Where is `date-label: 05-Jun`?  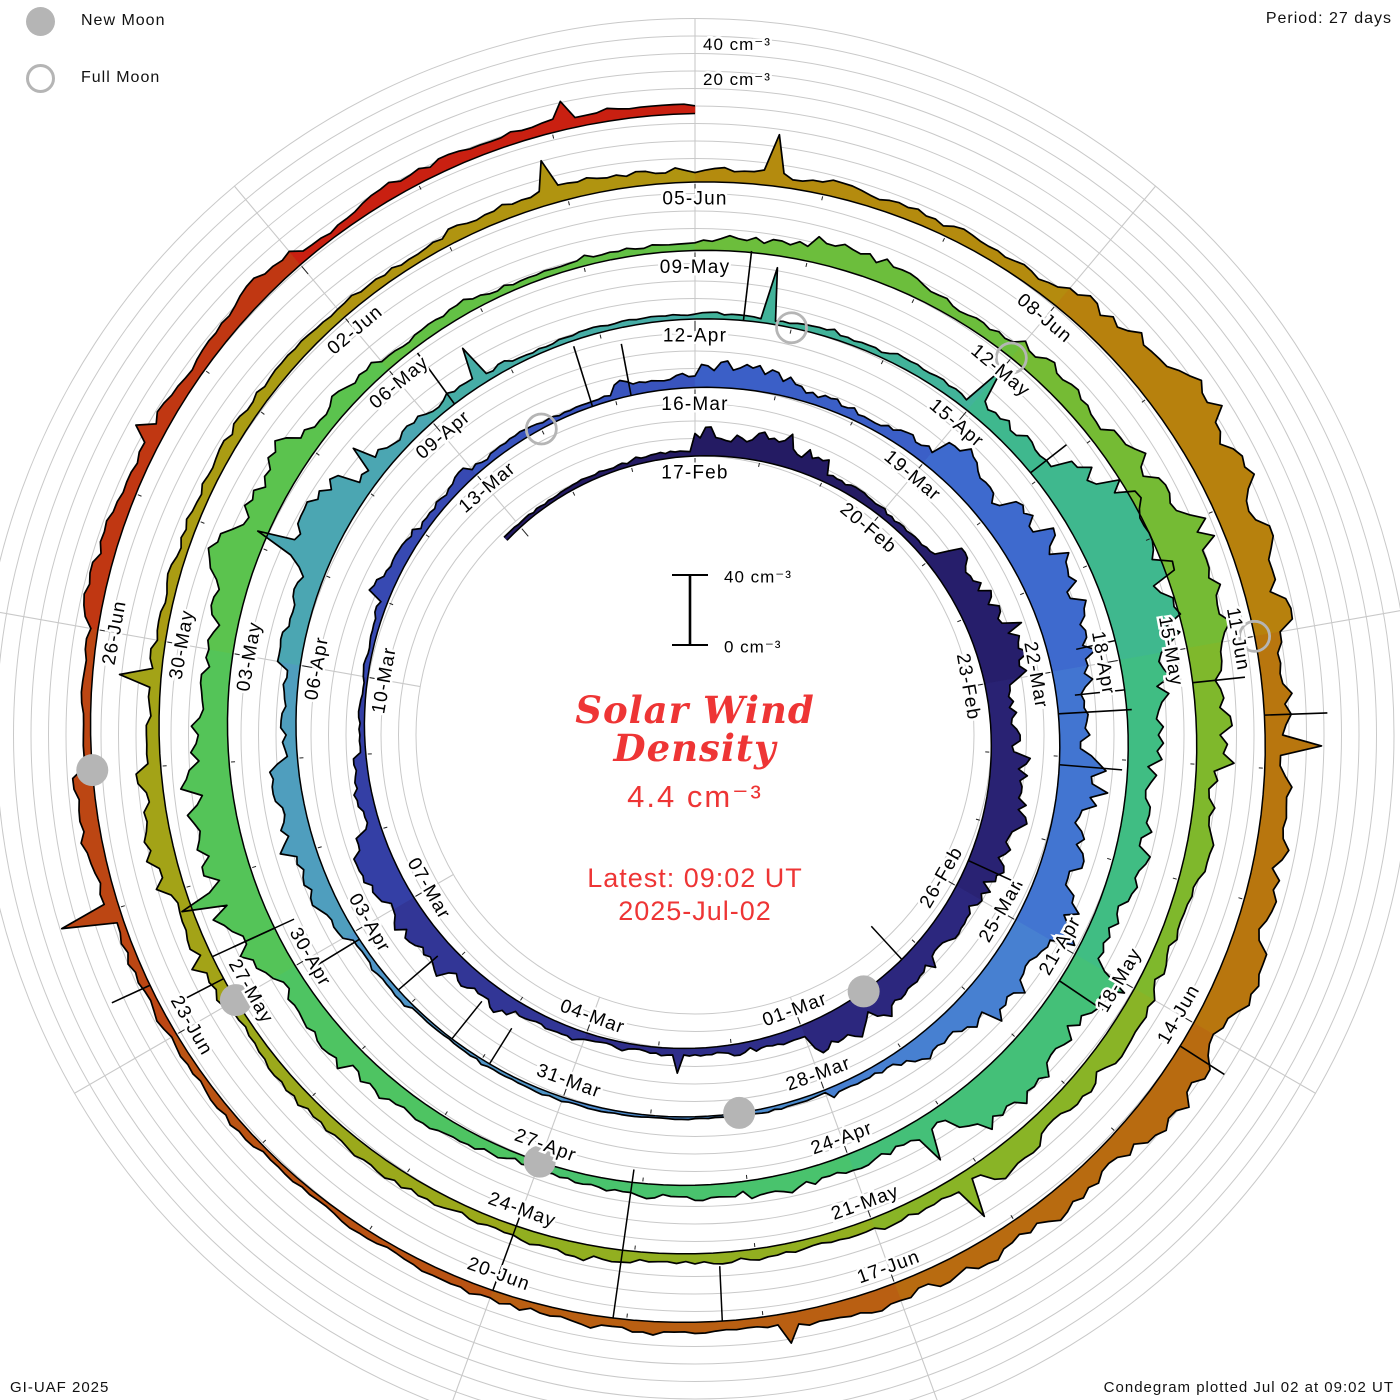
date-label: 05-Jun is located at coordinates (694, 199).